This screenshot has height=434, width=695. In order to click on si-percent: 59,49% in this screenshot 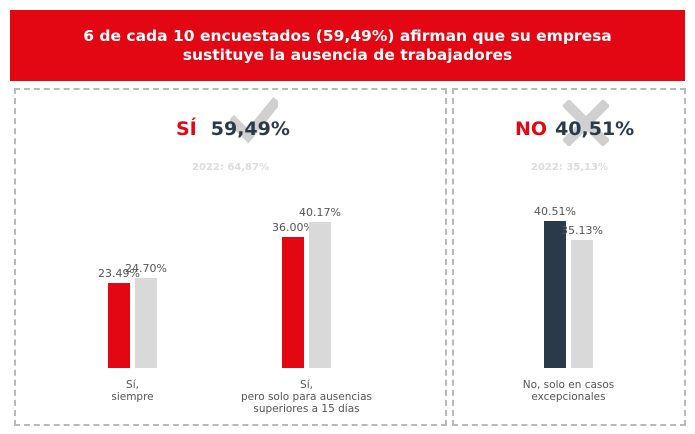, I will do `click(250, 129)`.